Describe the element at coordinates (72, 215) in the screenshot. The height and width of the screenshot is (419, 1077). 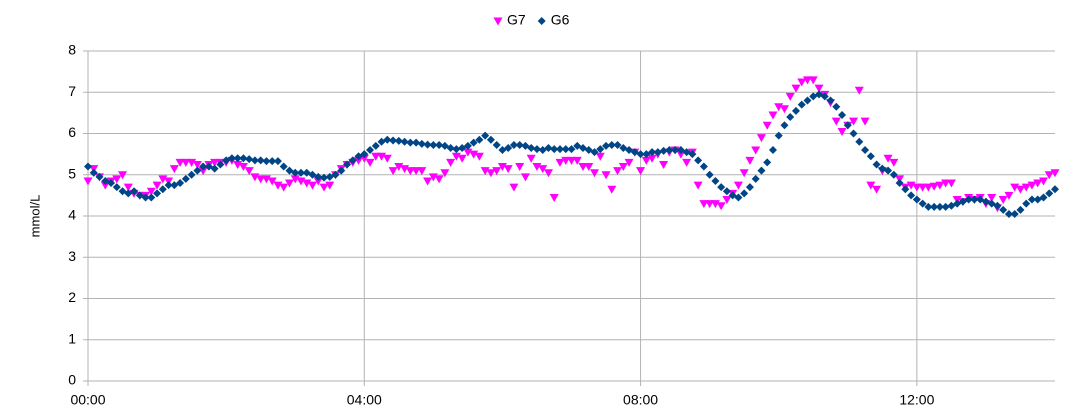
I see `y-tick-label: 4` at that location.